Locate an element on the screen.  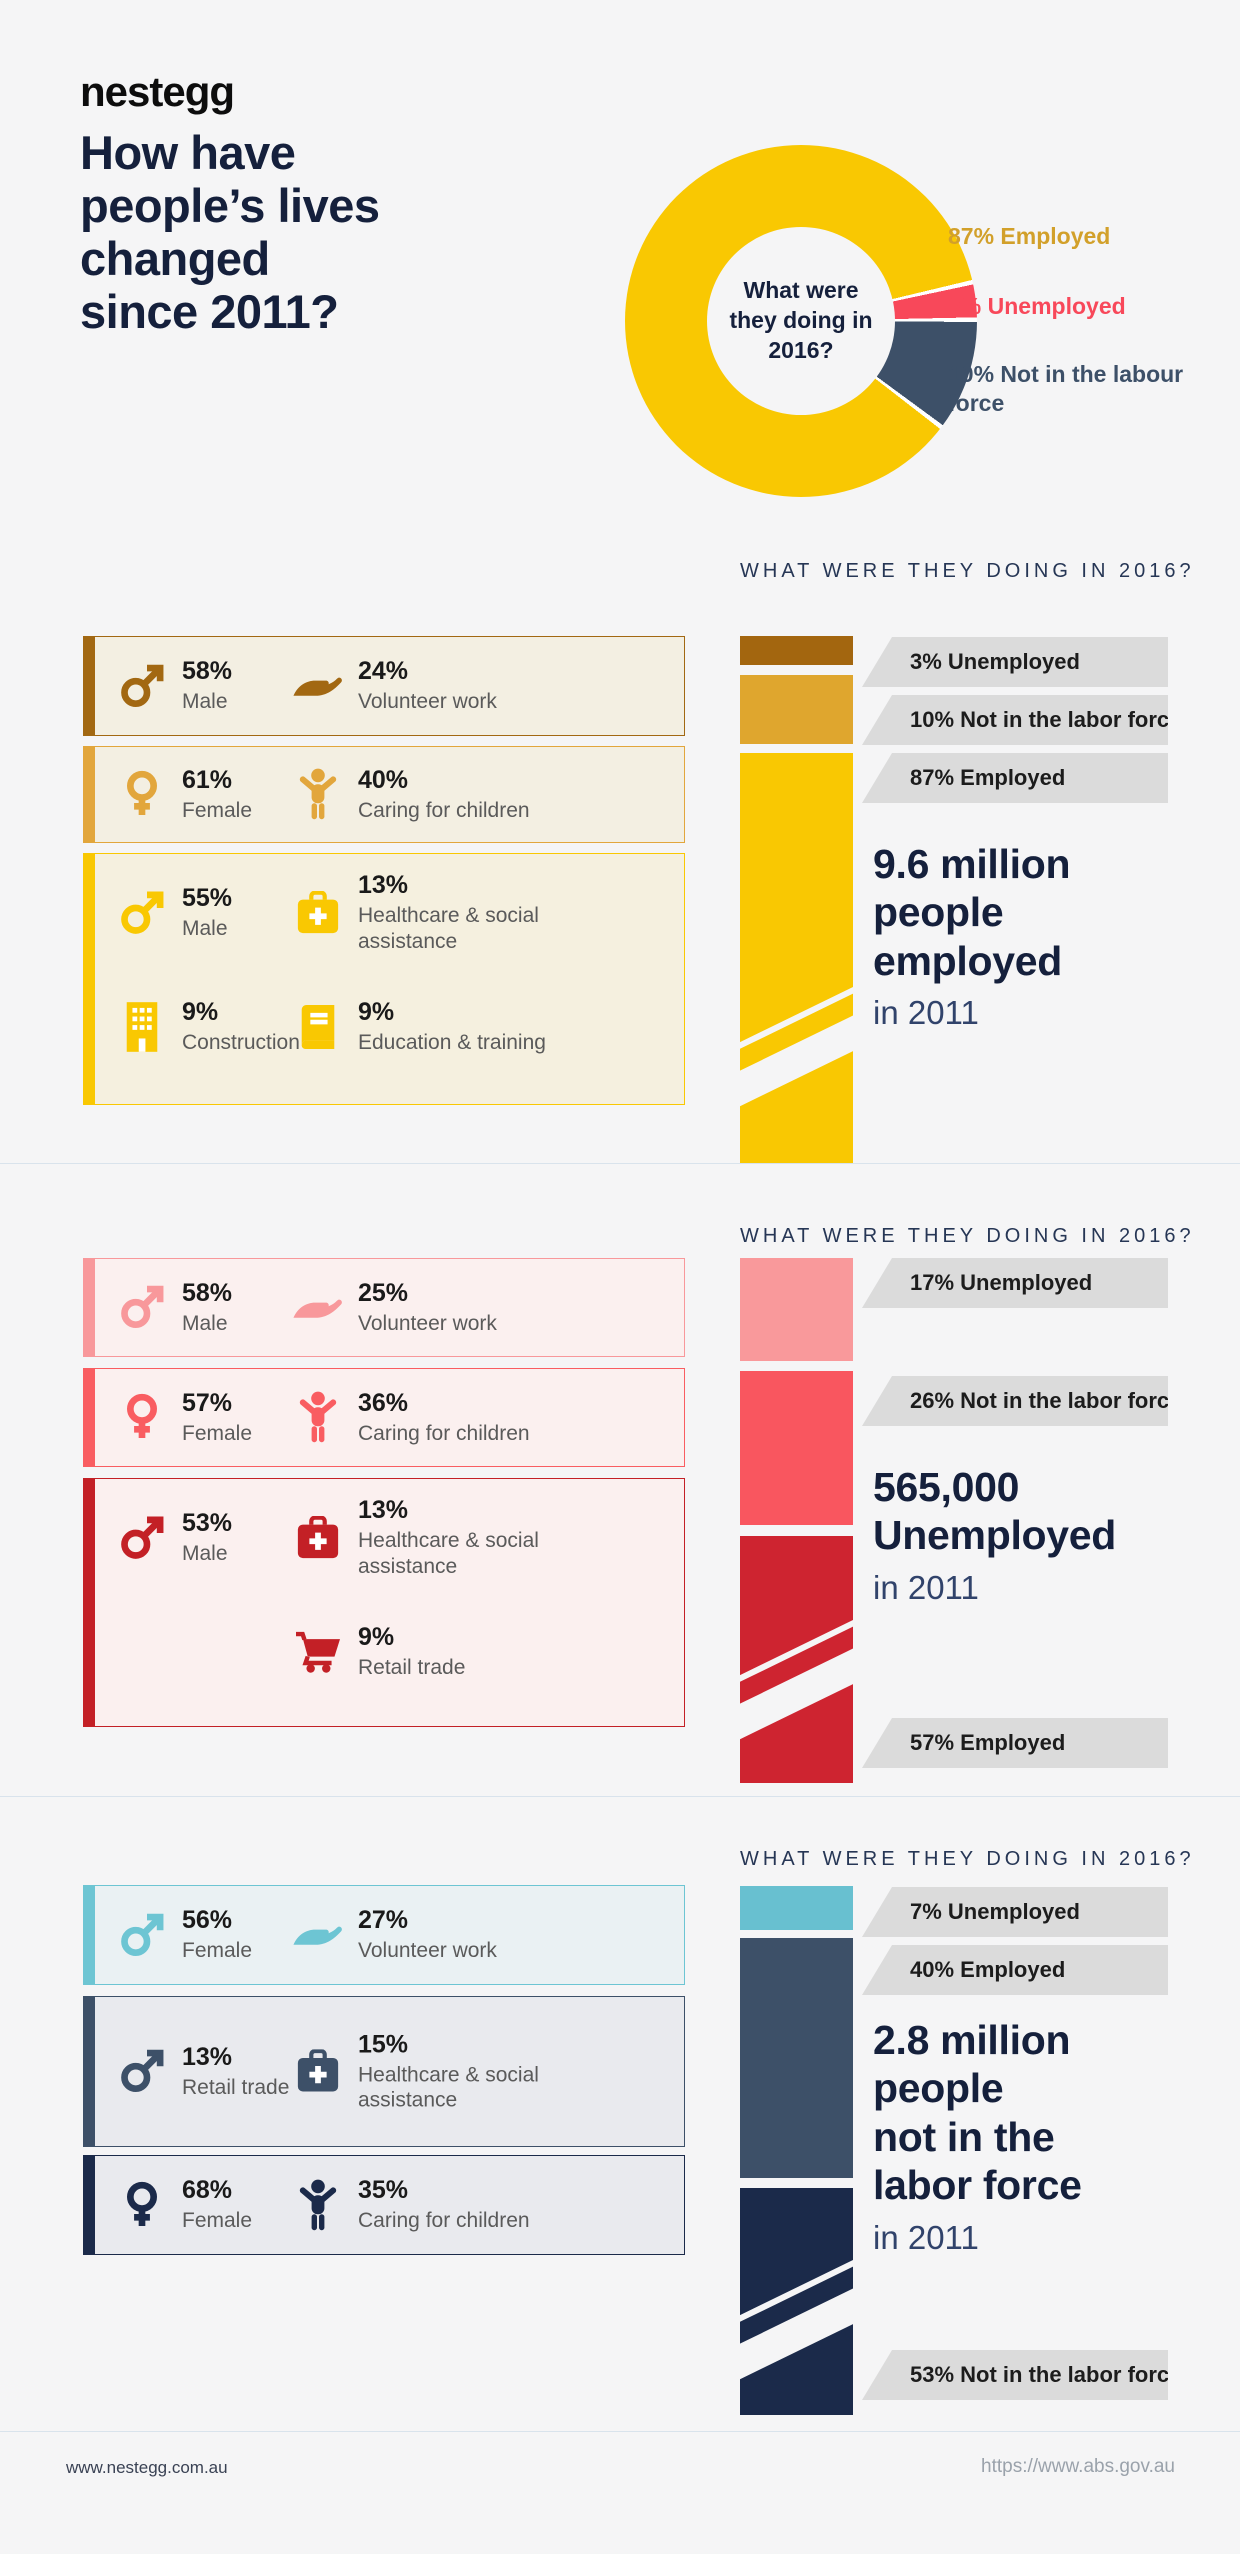
donut-chart: What were they doing in 2016? is located at coordinates (801, 321).